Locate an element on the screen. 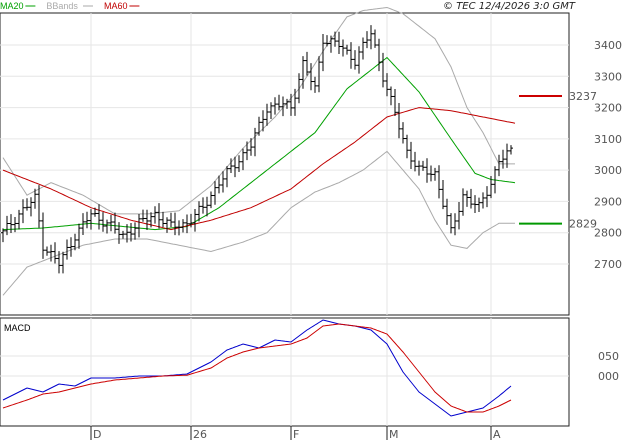 The image size is (627, 440). time-axis: D 26 F M A is located at coordinates (295, 433).